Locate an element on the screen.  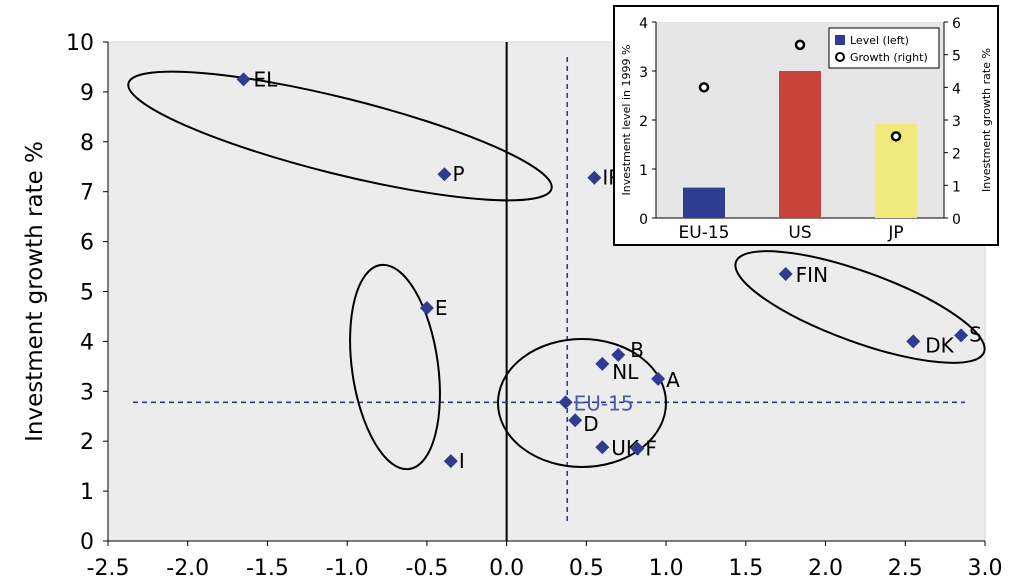
data-label-a: A is located at coordinates (673, 380).